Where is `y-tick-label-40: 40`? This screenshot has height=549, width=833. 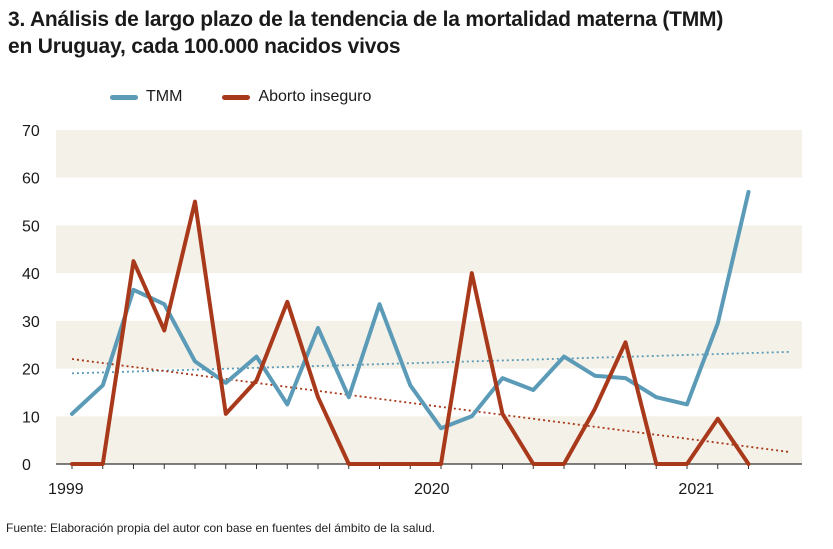
y-tick-label-40: 40 is located at coordinates (31, 274).